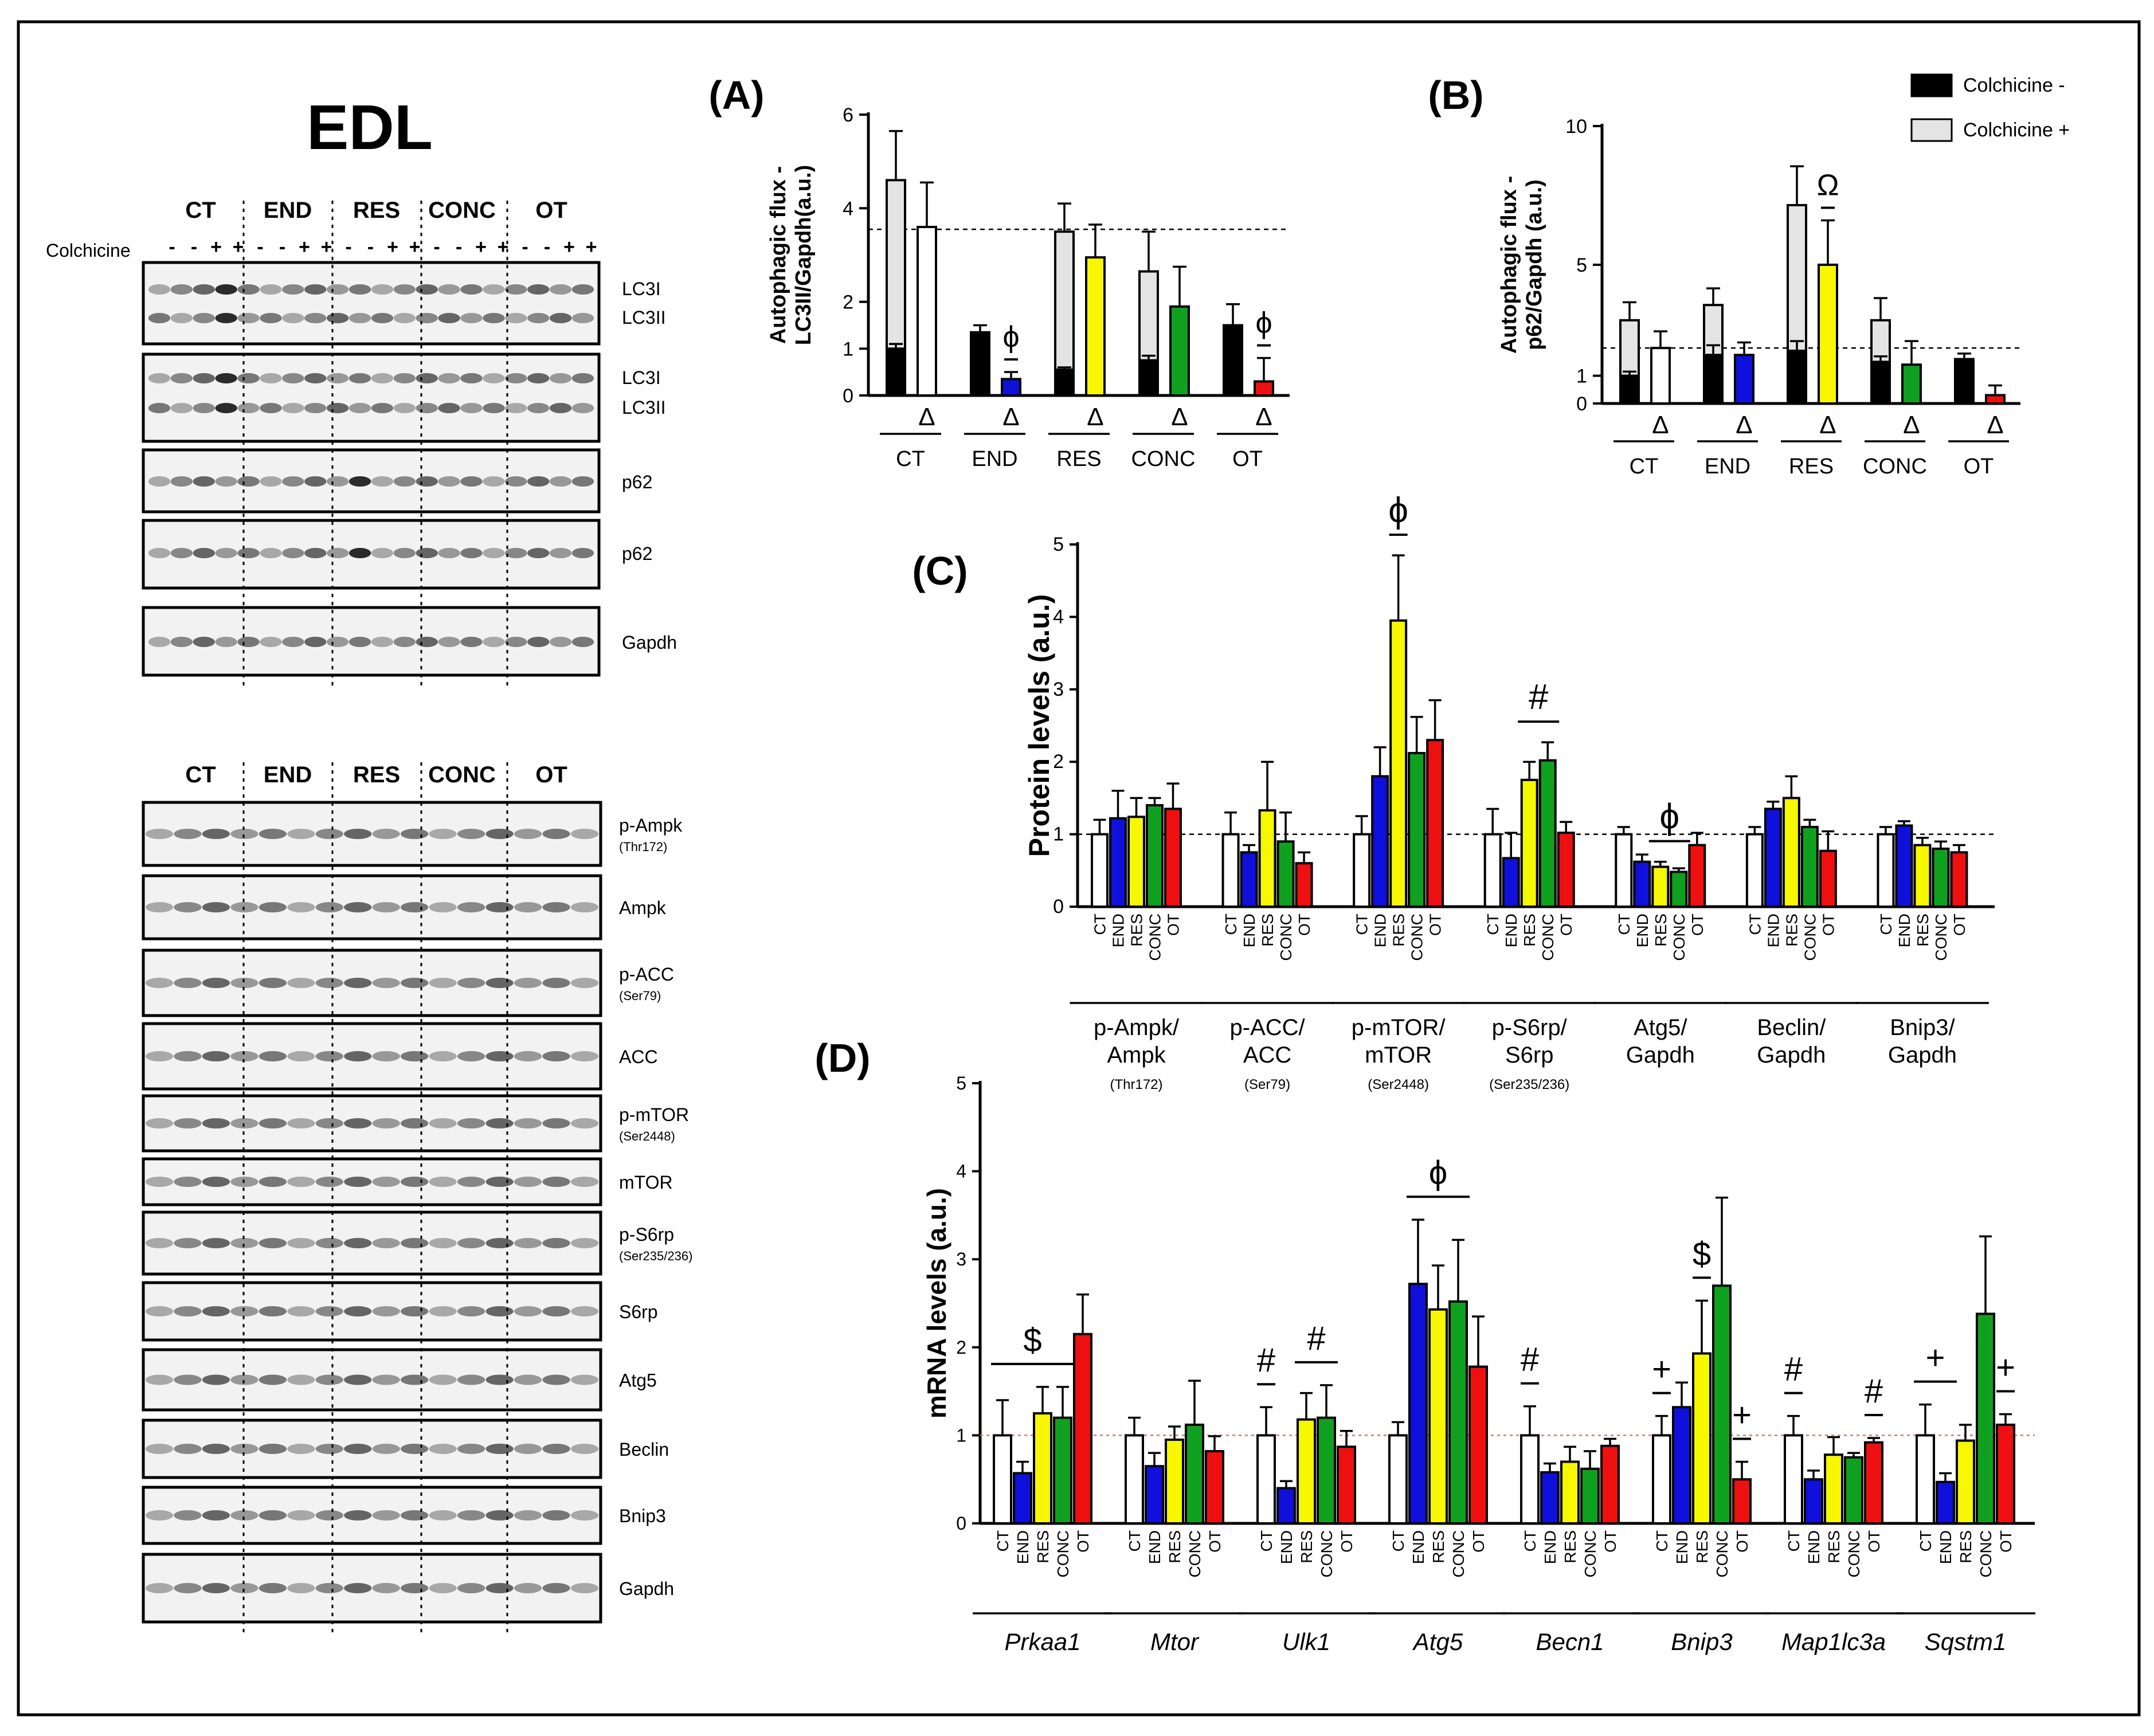 The width and height of the screenshot is (2154, 1736). What do you see at coordinates (1931, 130) in the screenshot?
I see `legend-swatch-plus` at bounding box center [1931, 130].